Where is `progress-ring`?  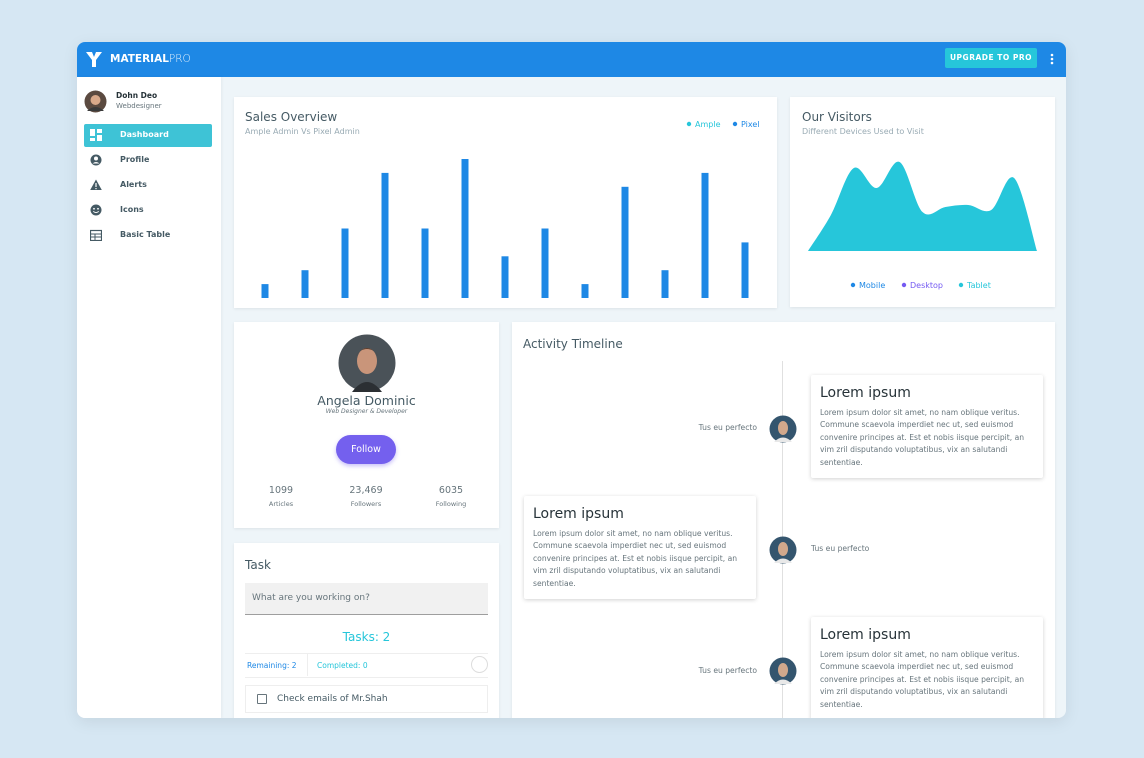
progress-ring is located at coordinates (479, 664).